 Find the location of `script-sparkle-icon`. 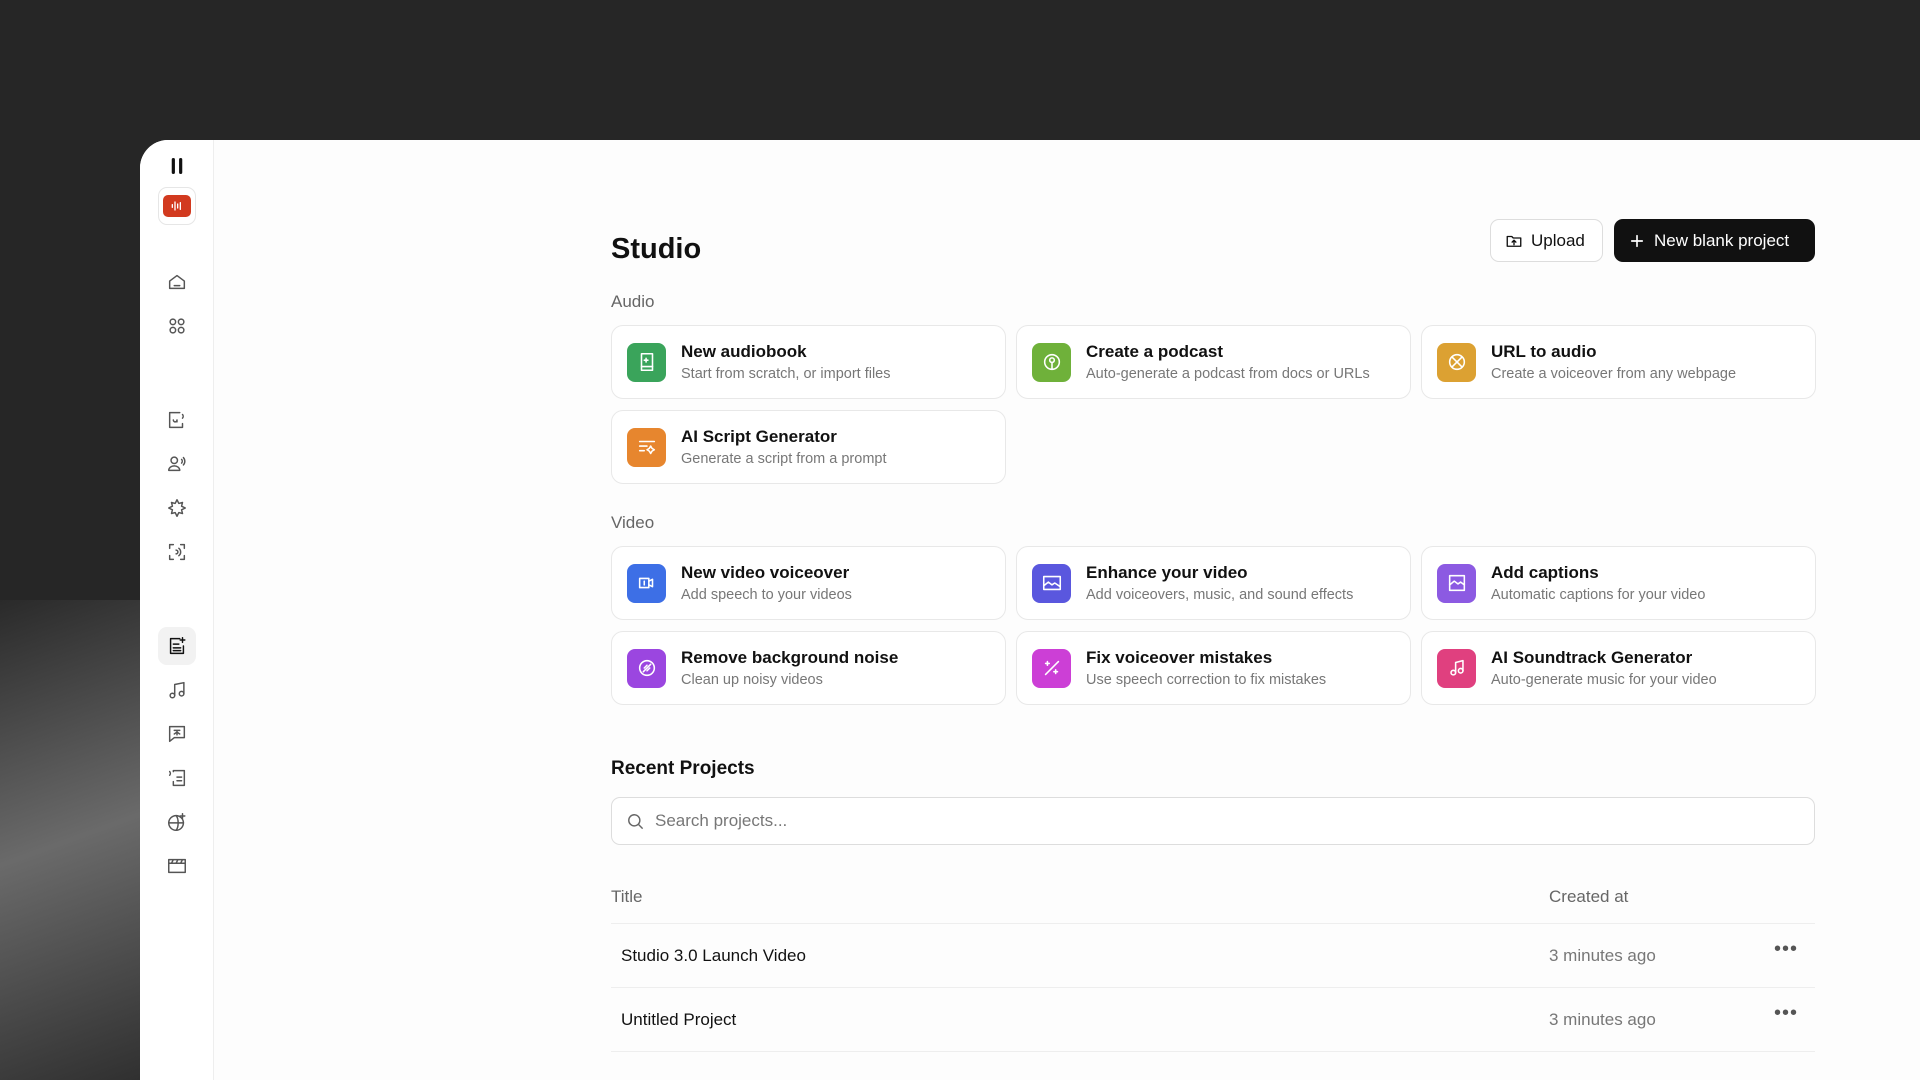

script-sparkle-icon is located at coordinates (646, 447).